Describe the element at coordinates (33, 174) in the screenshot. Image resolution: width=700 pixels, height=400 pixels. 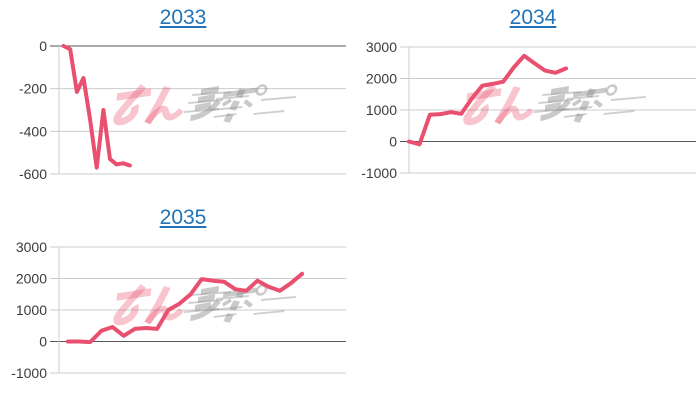
I see `y-axis-tick-label: -600` at that location.